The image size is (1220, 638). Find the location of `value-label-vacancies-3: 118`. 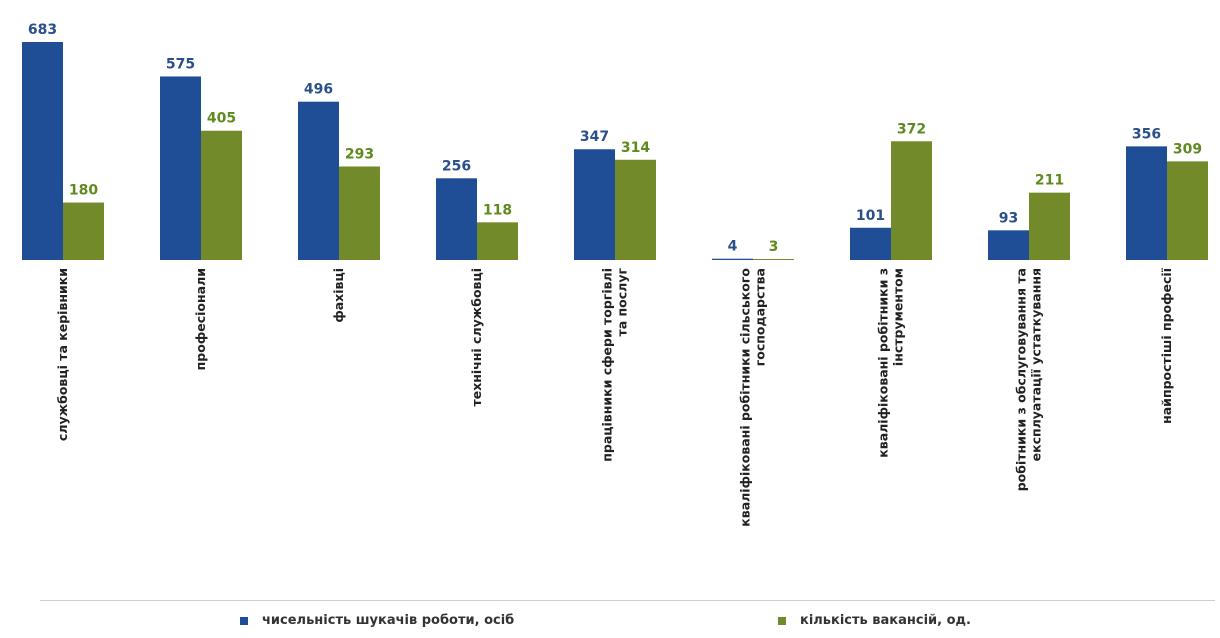

value-label-vacancies-3: 118 is located at coordinates (497, 210).